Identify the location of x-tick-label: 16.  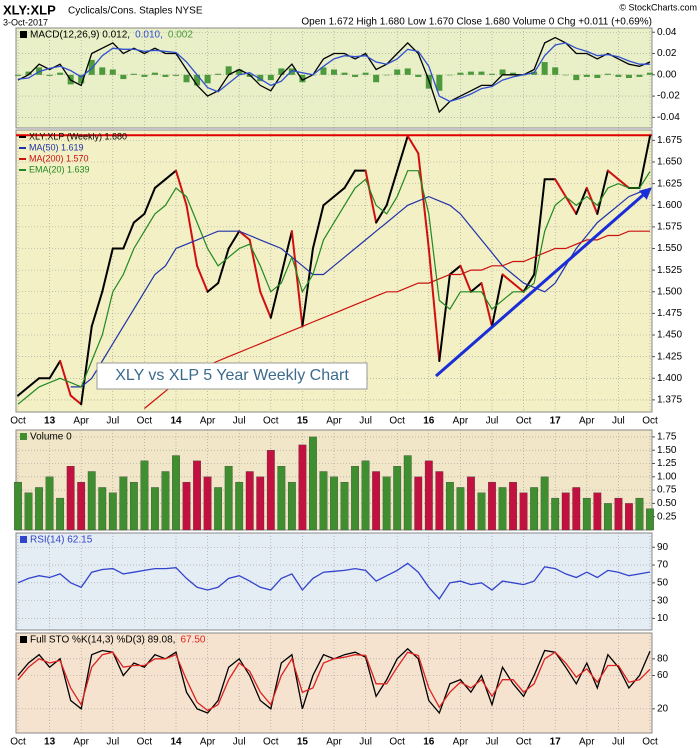
(429, 742).